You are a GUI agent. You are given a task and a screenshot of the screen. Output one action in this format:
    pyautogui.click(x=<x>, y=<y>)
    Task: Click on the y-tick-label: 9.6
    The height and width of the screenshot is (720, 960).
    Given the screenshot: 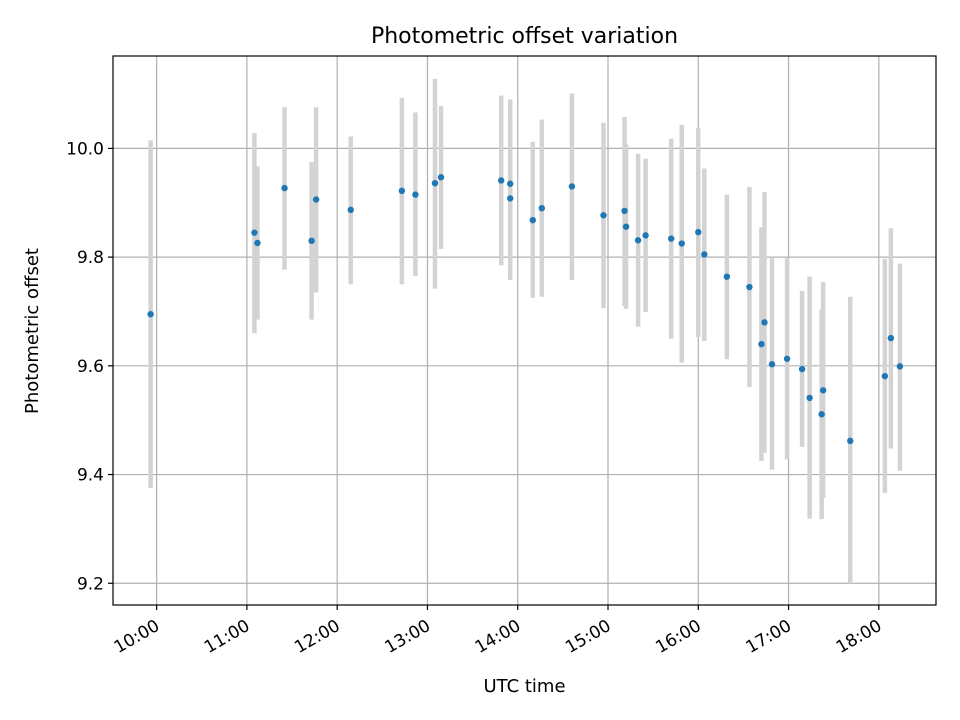 What is the action you would take?
    pyautogui.click(x=90, y=367)
    